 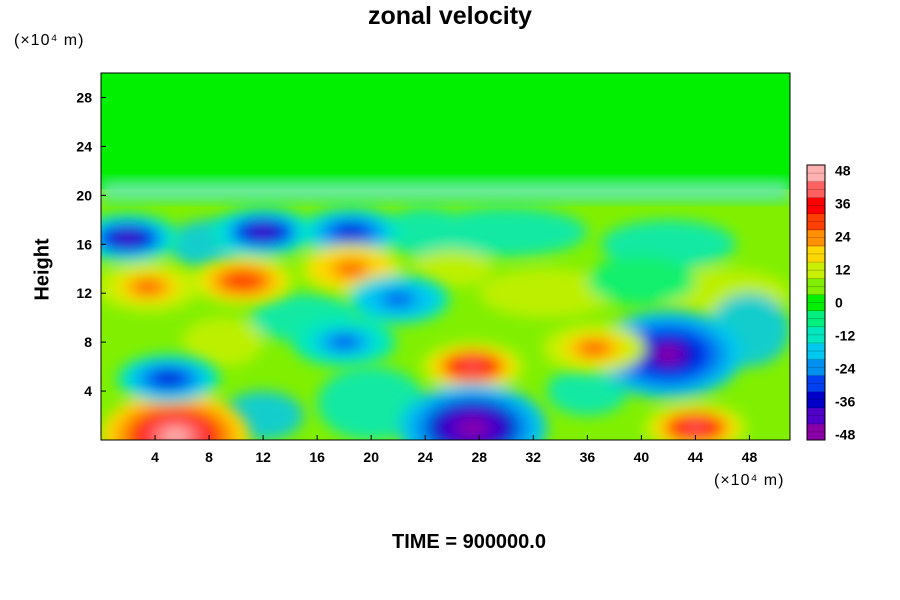 What do you see at coordinates (317, 457) in the screenshot?
I see `x-tick-label: 16` at bounding box center [317, 457].